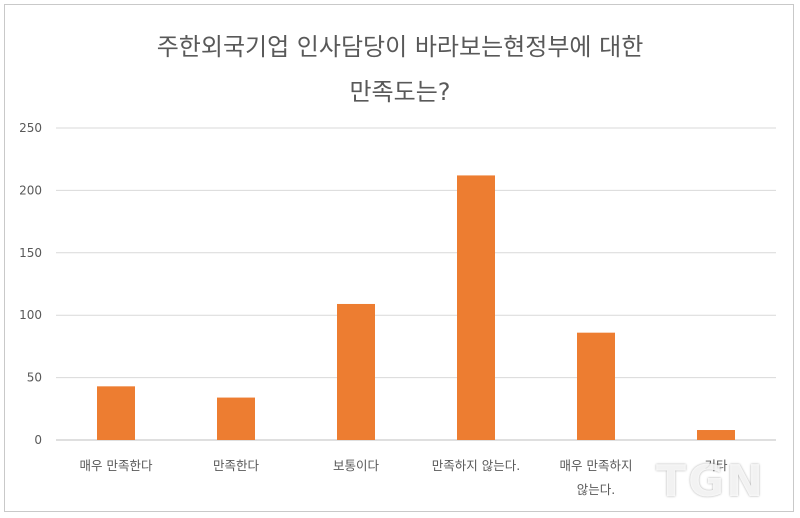 This screenshot has height=518, width=800. Describe the element at coordinates (356, 465) in the screenshot. I see `x-category-label: 보통이다` at that location.